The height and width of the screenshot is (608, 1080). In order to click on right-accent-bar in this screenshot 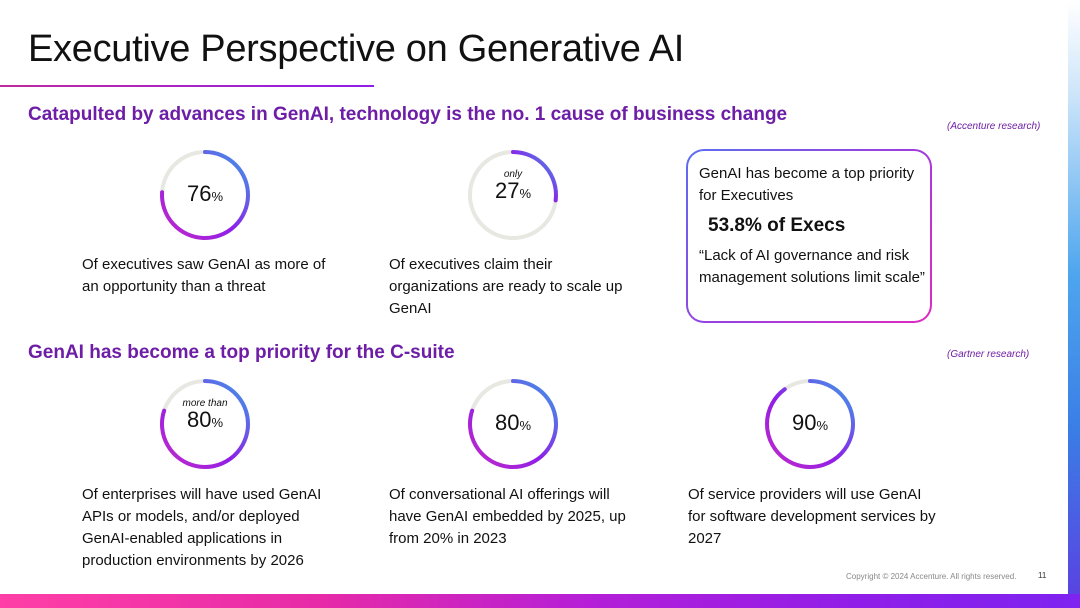, I will do `click(1074, 304)`.